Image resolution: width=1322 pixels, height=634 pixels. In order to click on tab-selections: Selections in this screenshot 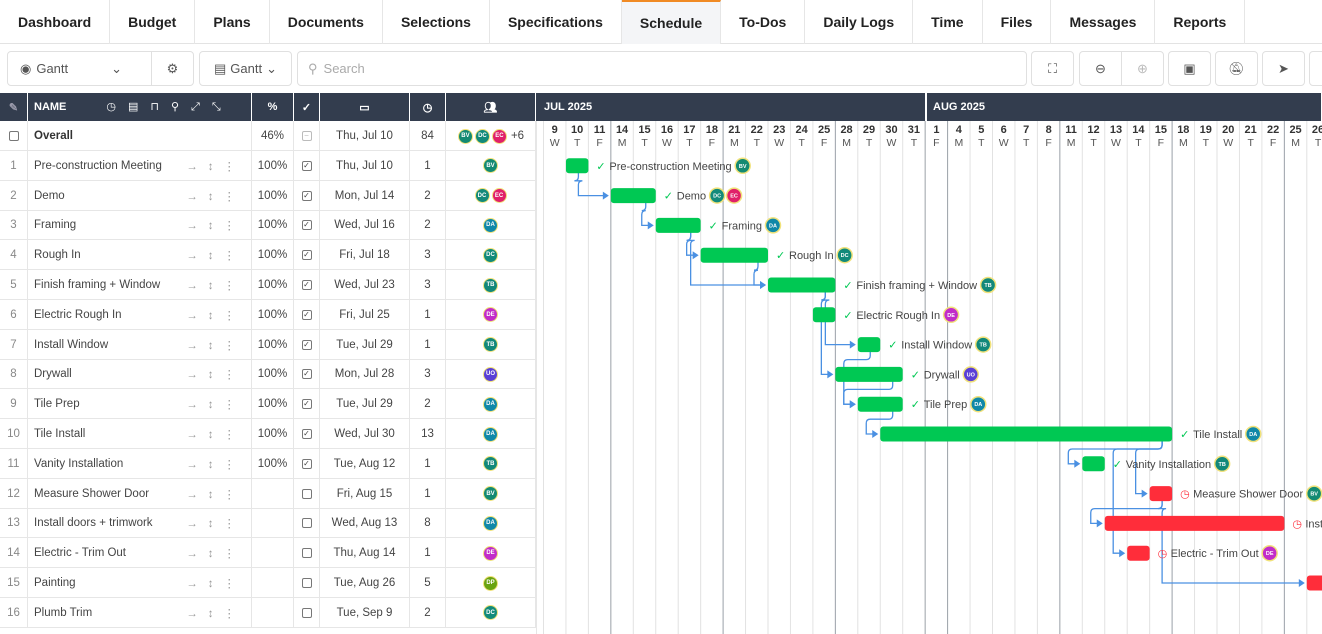, I will do `click(436, 22)`.